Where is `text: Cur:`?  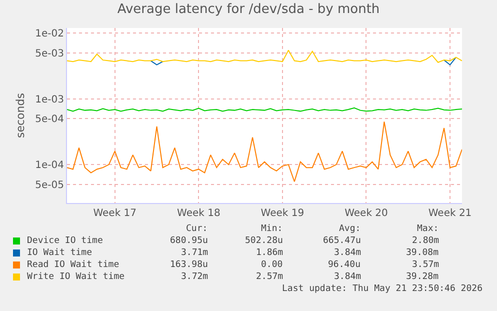
text: Cur: is located at coordinates (197, 229).